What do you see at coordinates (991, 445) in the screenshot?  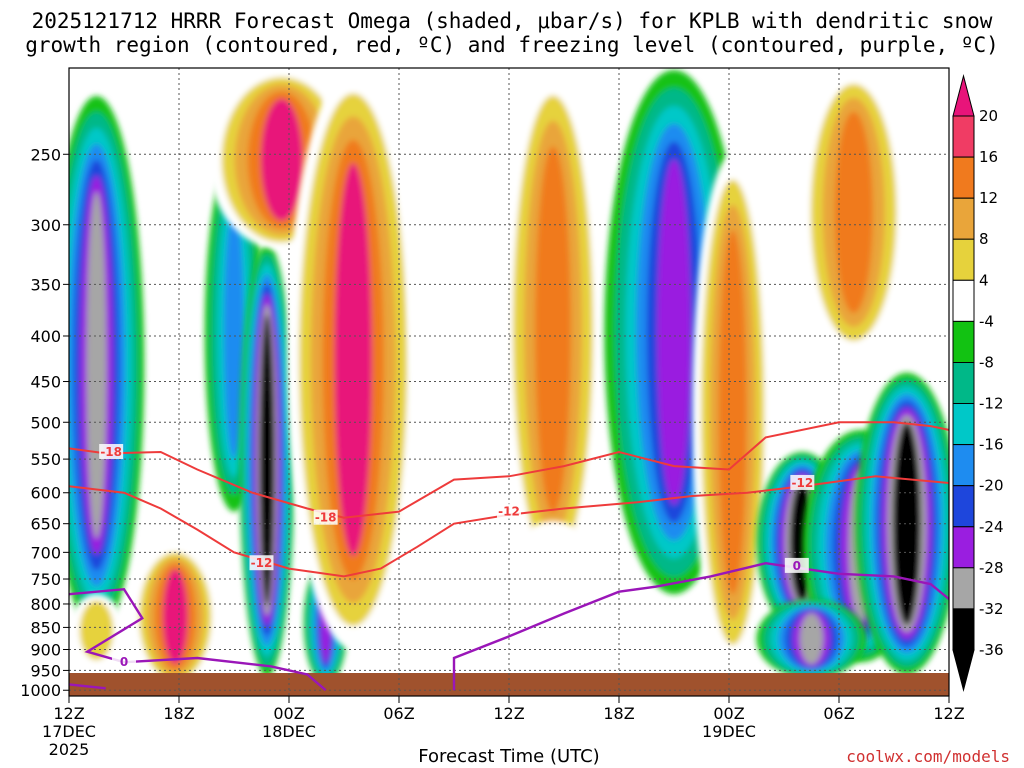 I see `colorbar-label: -16` at bounding box center [991, 445].